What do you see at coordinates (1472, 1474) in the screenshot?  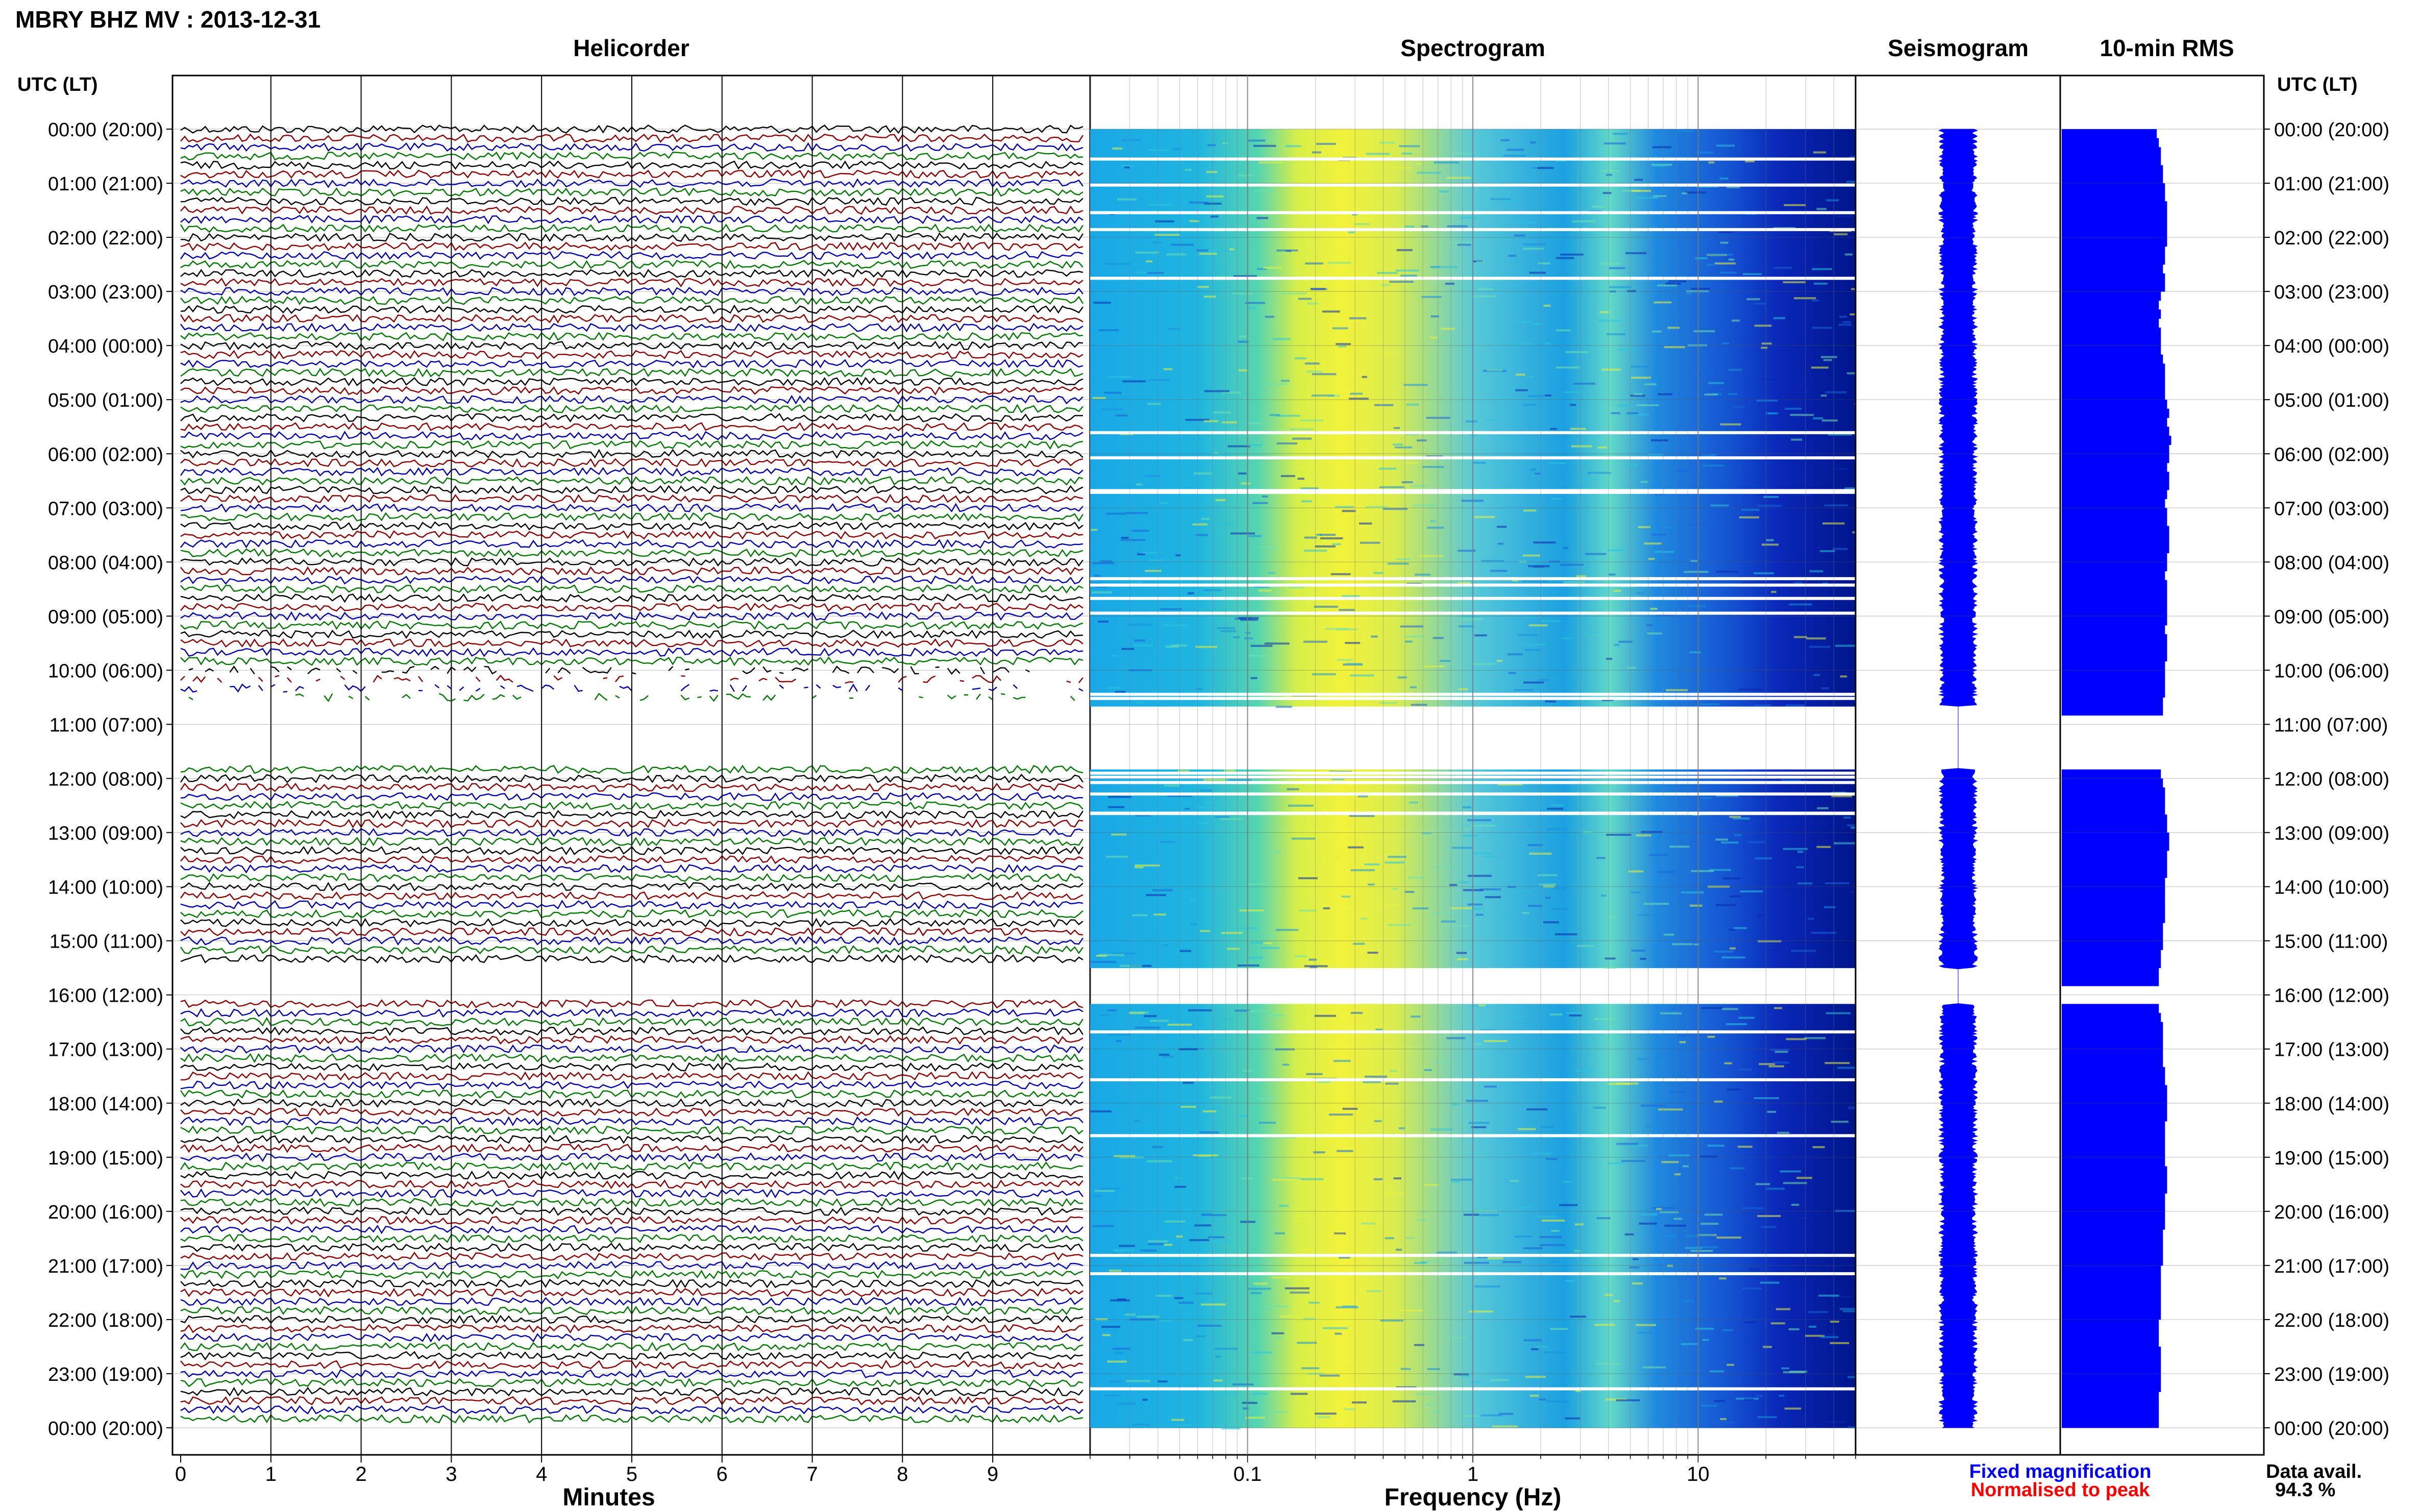 I see `frequency-tick-label: 1` at bounding box center [1472, 1474].